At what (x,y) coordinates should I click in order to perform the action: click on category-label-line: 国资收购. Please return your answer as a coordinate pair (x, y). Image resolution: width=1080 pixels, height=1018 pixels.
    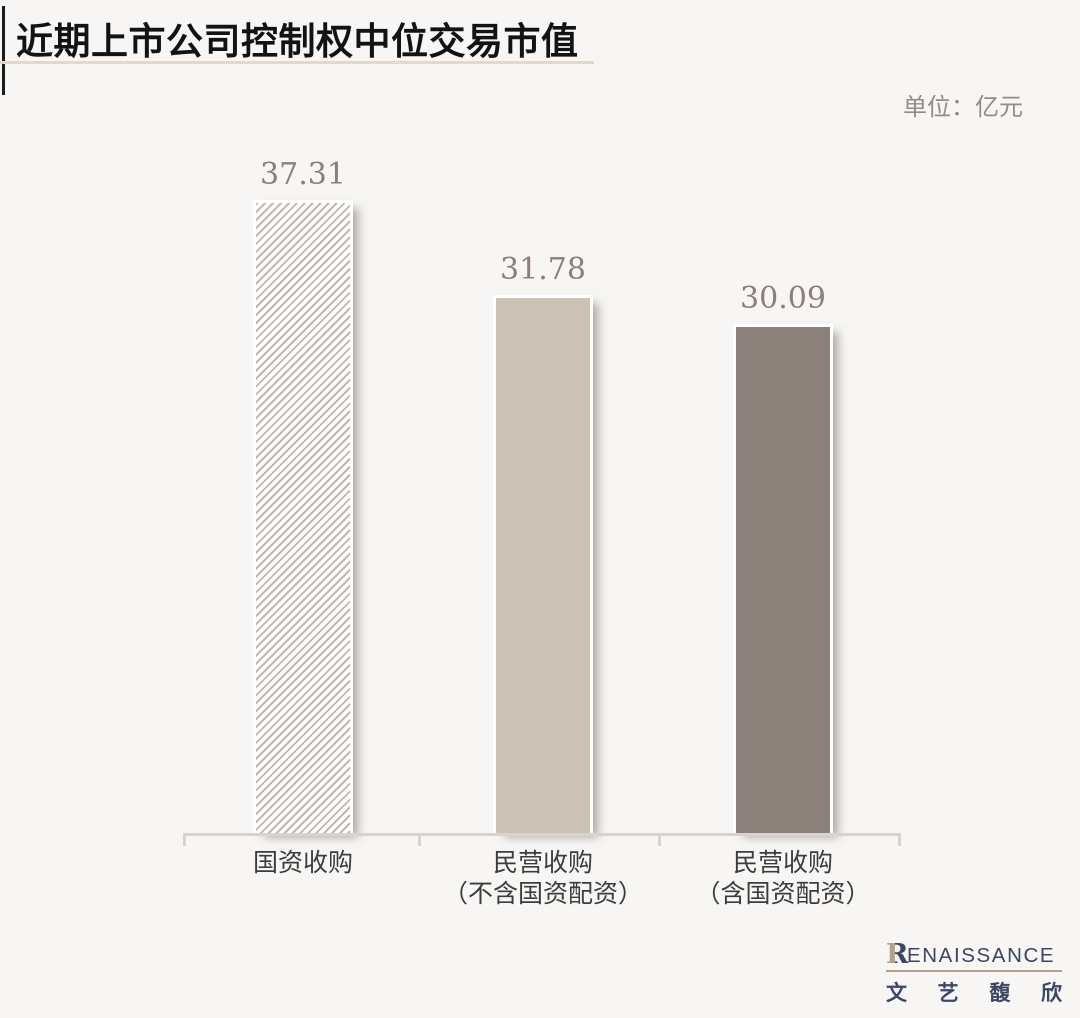
    Looking at the image, I should click on (302, 862).